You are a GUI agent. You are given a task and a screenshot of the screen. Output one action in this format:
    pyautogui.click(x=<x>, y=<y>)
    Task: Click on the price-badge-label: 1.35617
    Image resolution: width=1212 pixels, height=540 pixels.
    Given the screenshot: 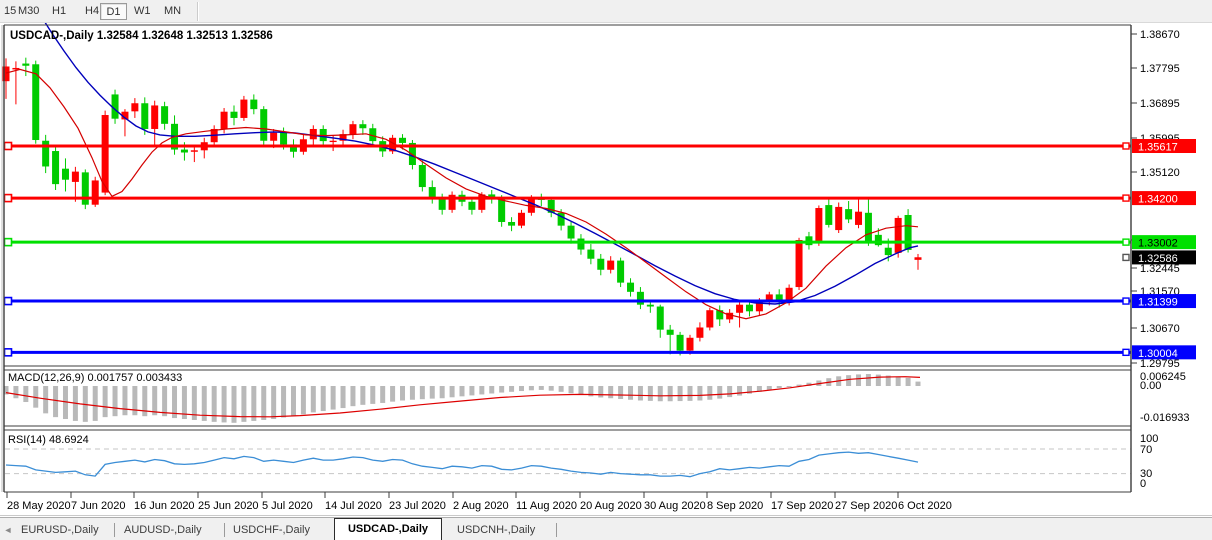 What is the action you would take?
    pyautogui.click(x=1158, y=148)
    